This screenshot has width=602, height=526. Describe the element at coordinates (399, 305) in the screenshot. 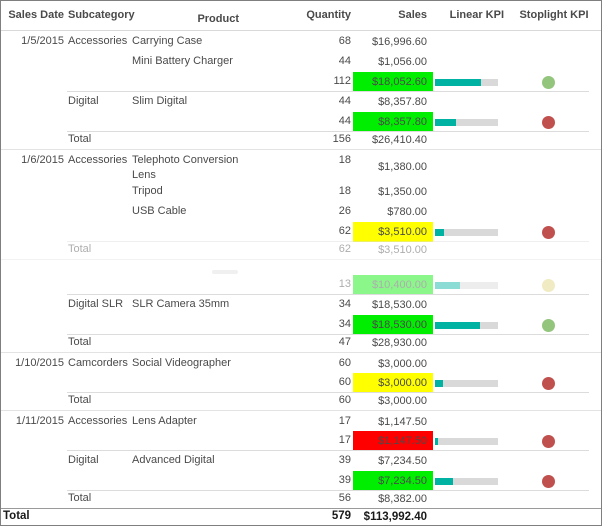

I see `sales-value: $18,530.00` at that location.